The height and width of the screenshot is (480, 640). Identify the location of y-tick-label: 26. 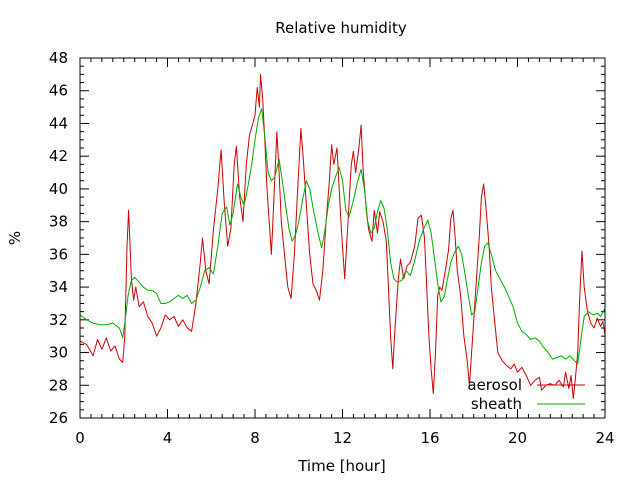
(58, 418).